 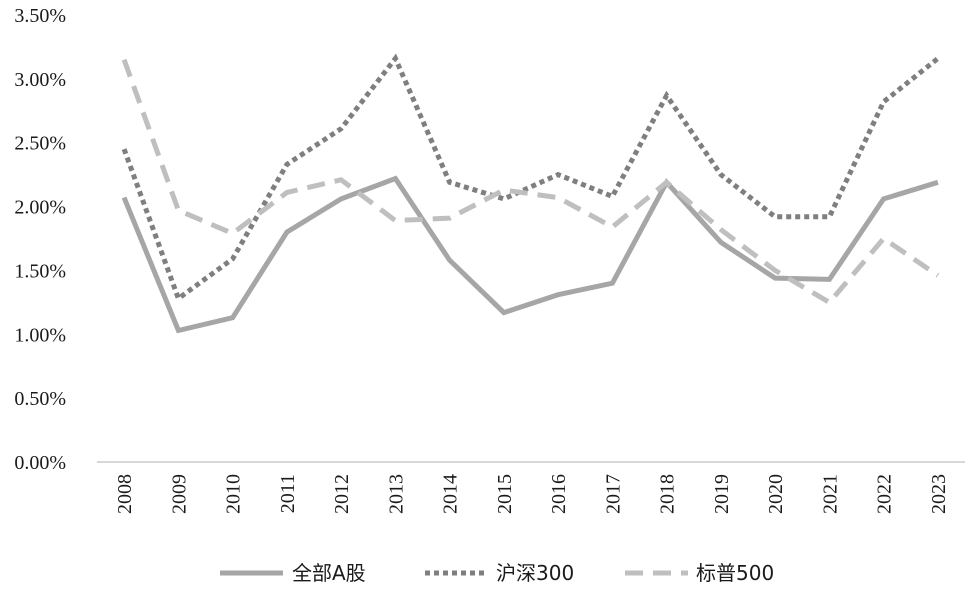 I want to click on x-tick-label: 2020, so click(x=776, y=494).